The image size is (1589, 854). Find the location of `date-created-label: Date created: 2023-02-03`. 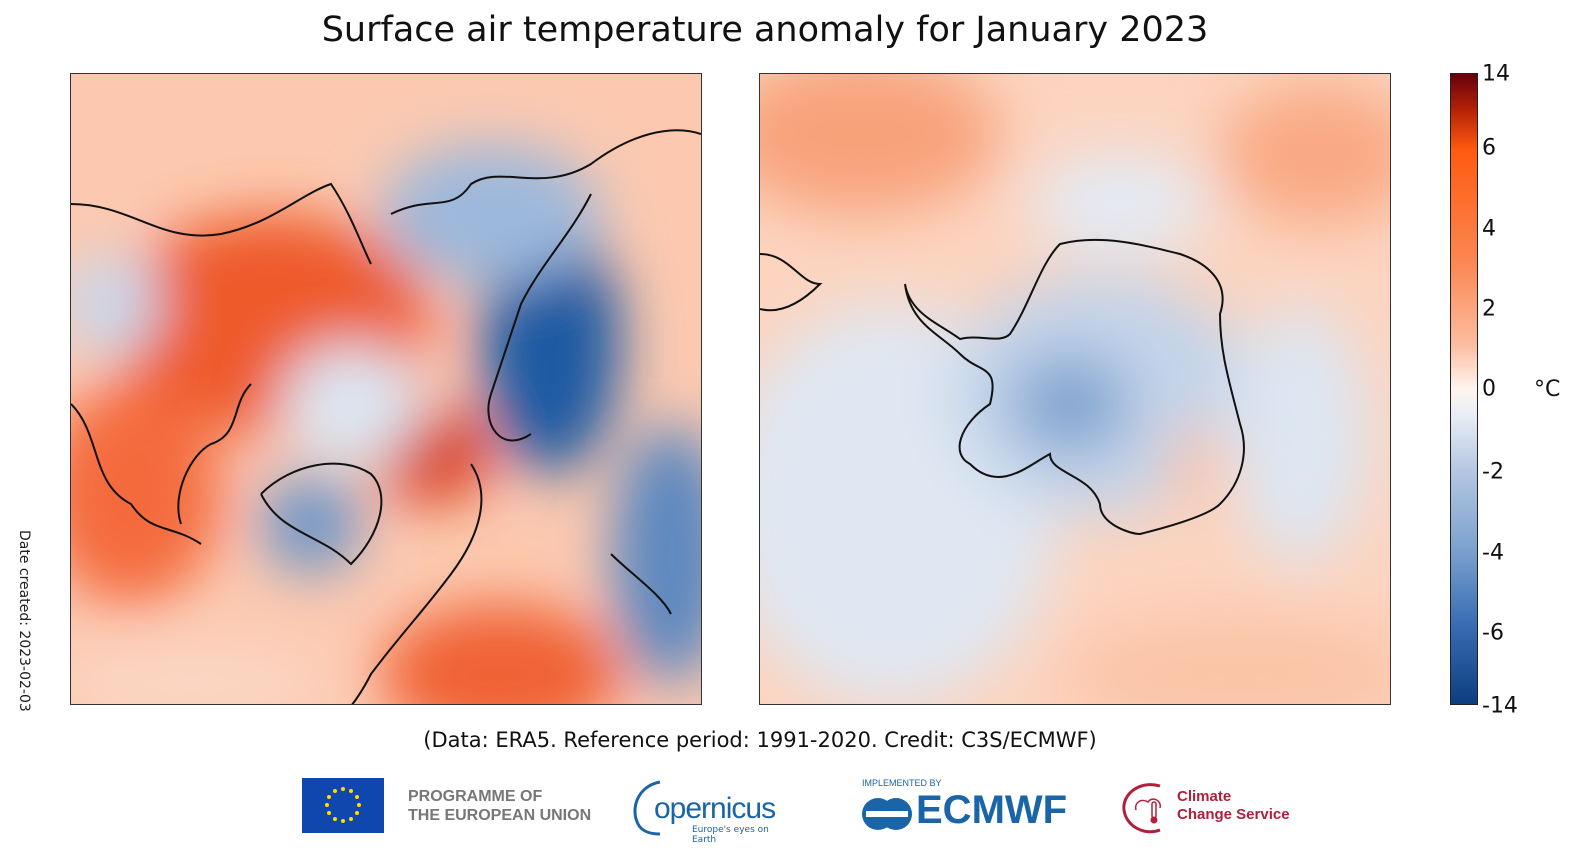

date-created-label: Date created: 2023-02-03 is located at coordinates (35, 621).